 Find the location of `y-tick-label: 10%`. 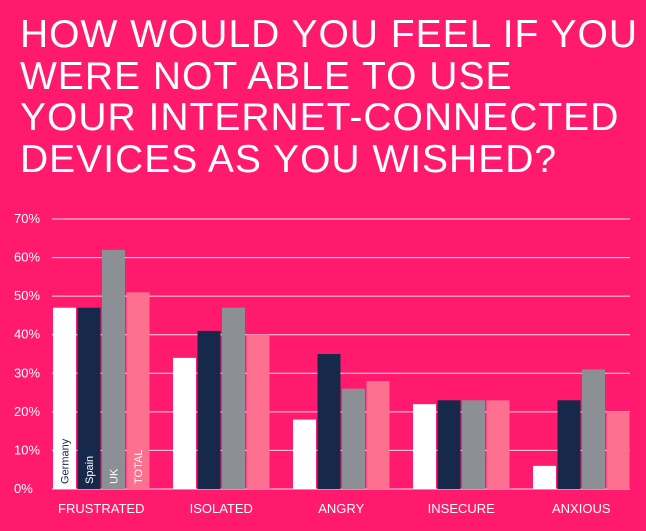

y-tick-label: 10% is located at coordinates (27, 449).